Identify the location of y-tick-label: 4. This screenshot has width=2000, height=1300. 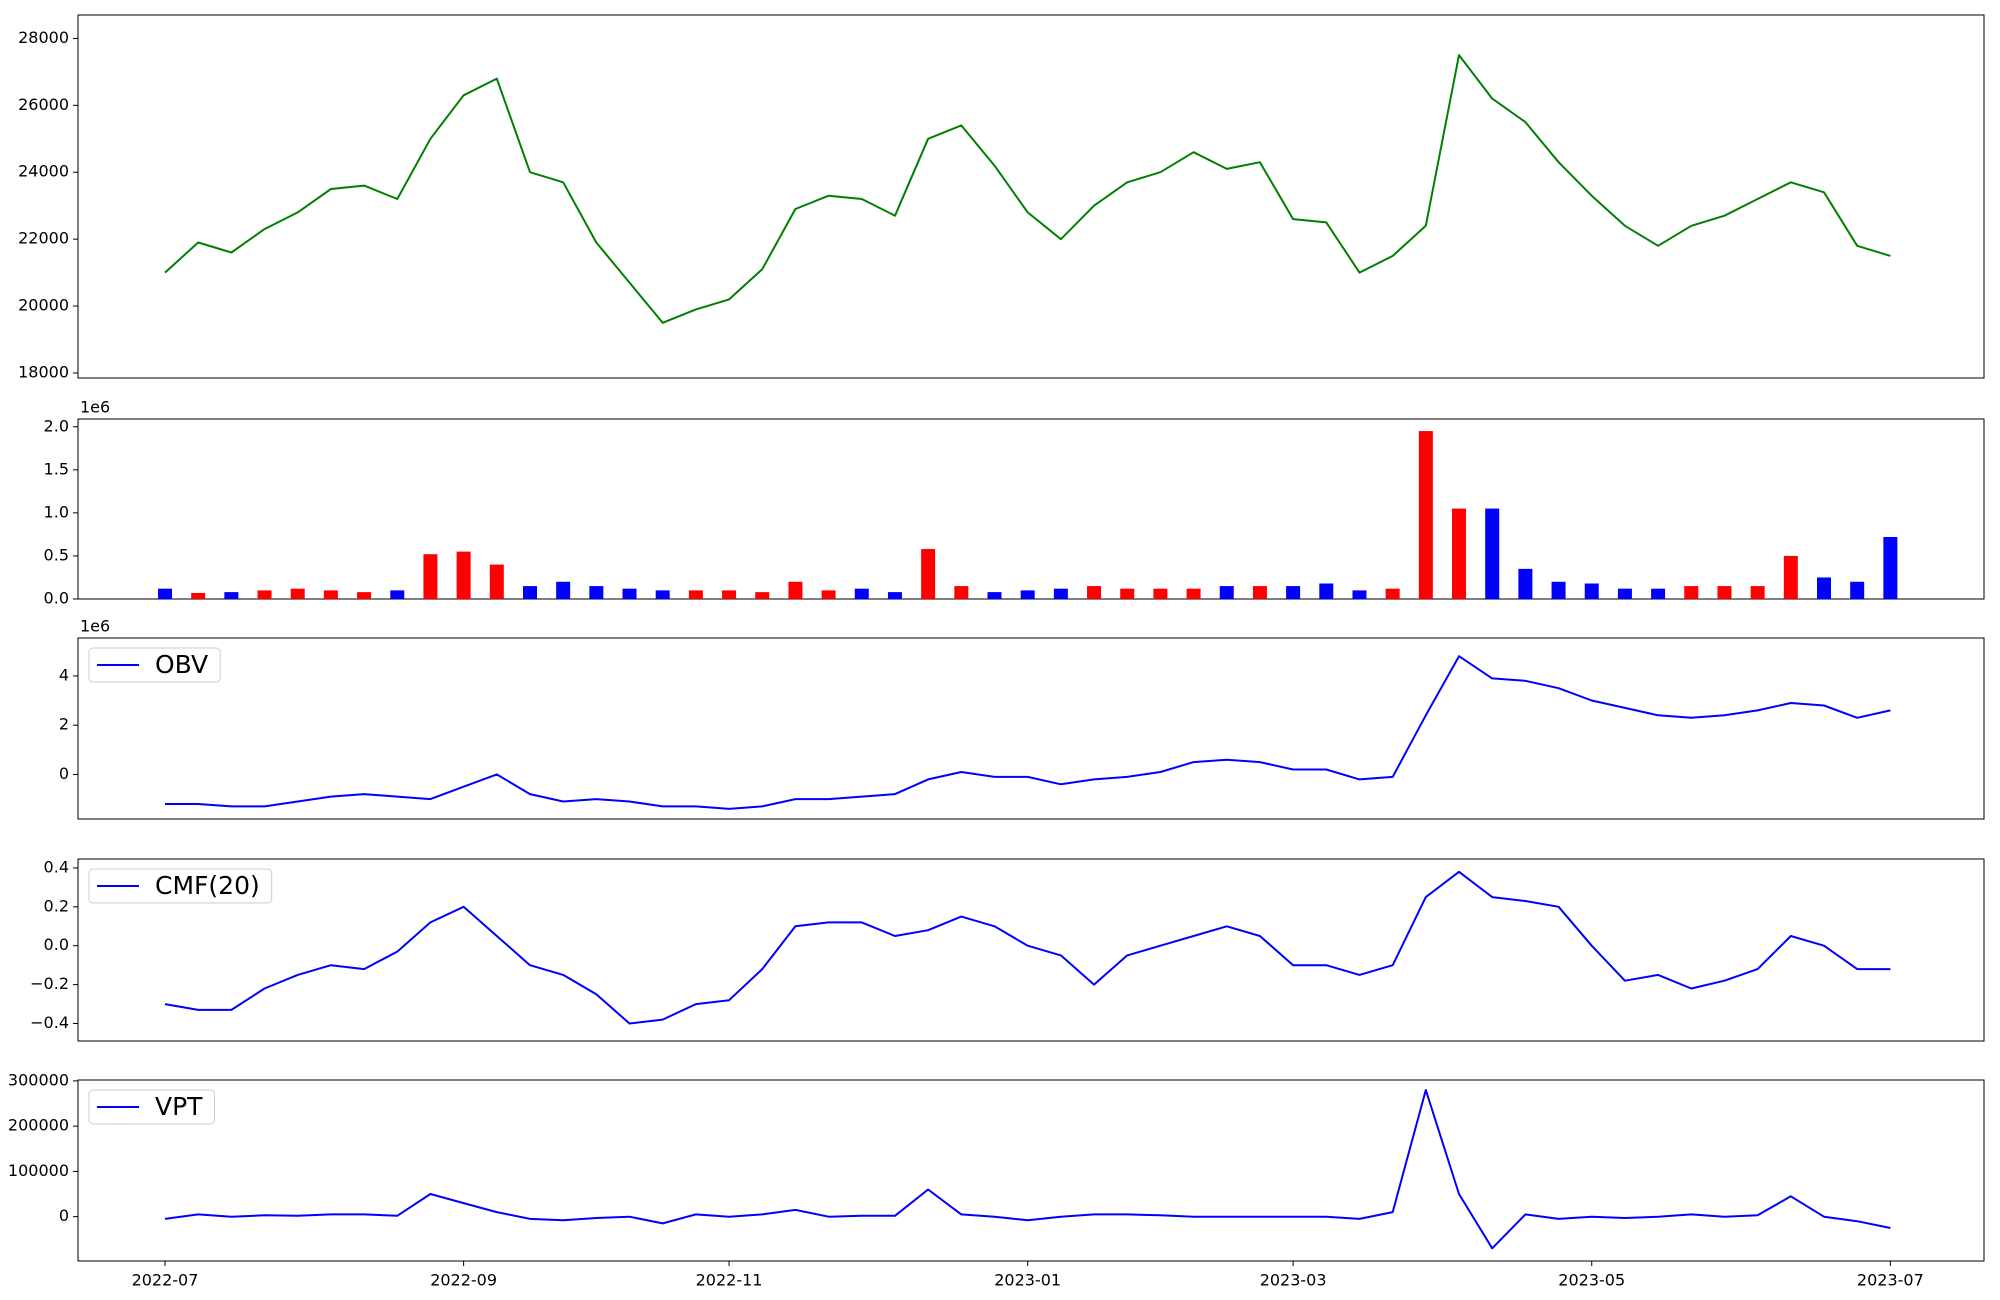
(64, 674).